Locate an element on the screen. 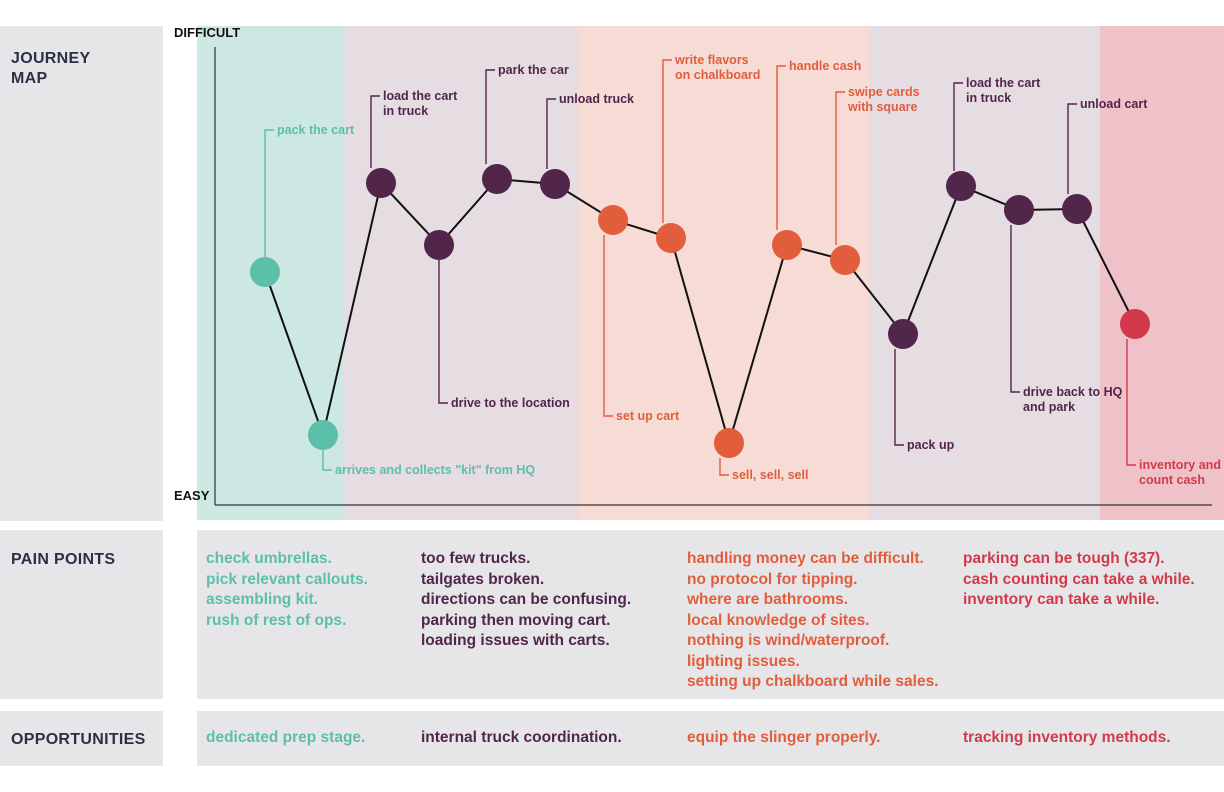 Image resolution: width=1224 pixels, height=792 pixels. pain-point-item: too few trucks. is located at coordinates (476, 558).